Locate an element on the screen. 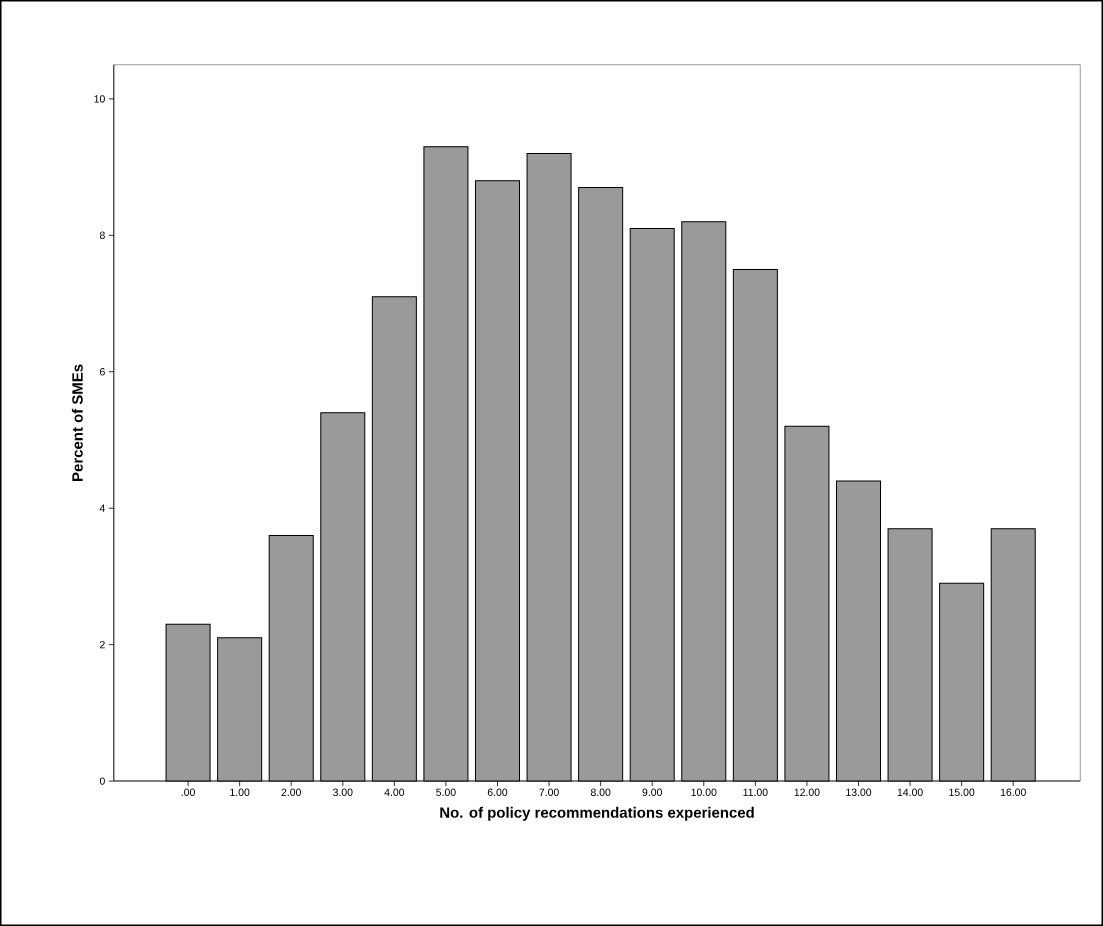 Image resolution: width=1103 pixels, height=926 pixels. y-tick-label: 6 is located at coordinates (102, 372).